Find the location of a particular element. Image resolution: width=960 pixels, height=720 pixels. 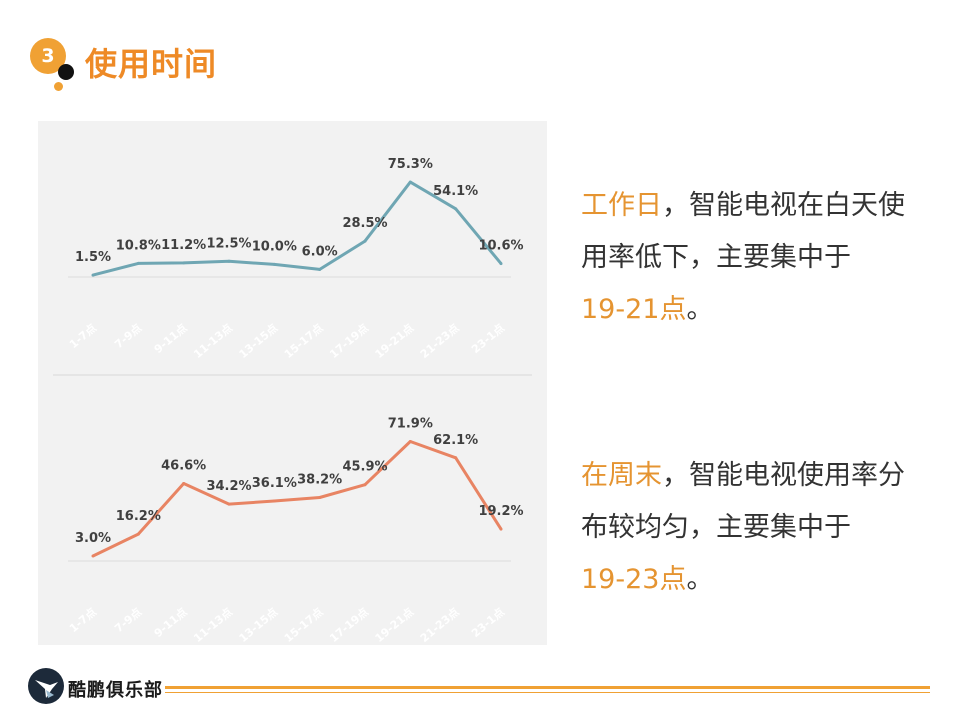

weekend-end: 。 is located at coordinates (700, 579).